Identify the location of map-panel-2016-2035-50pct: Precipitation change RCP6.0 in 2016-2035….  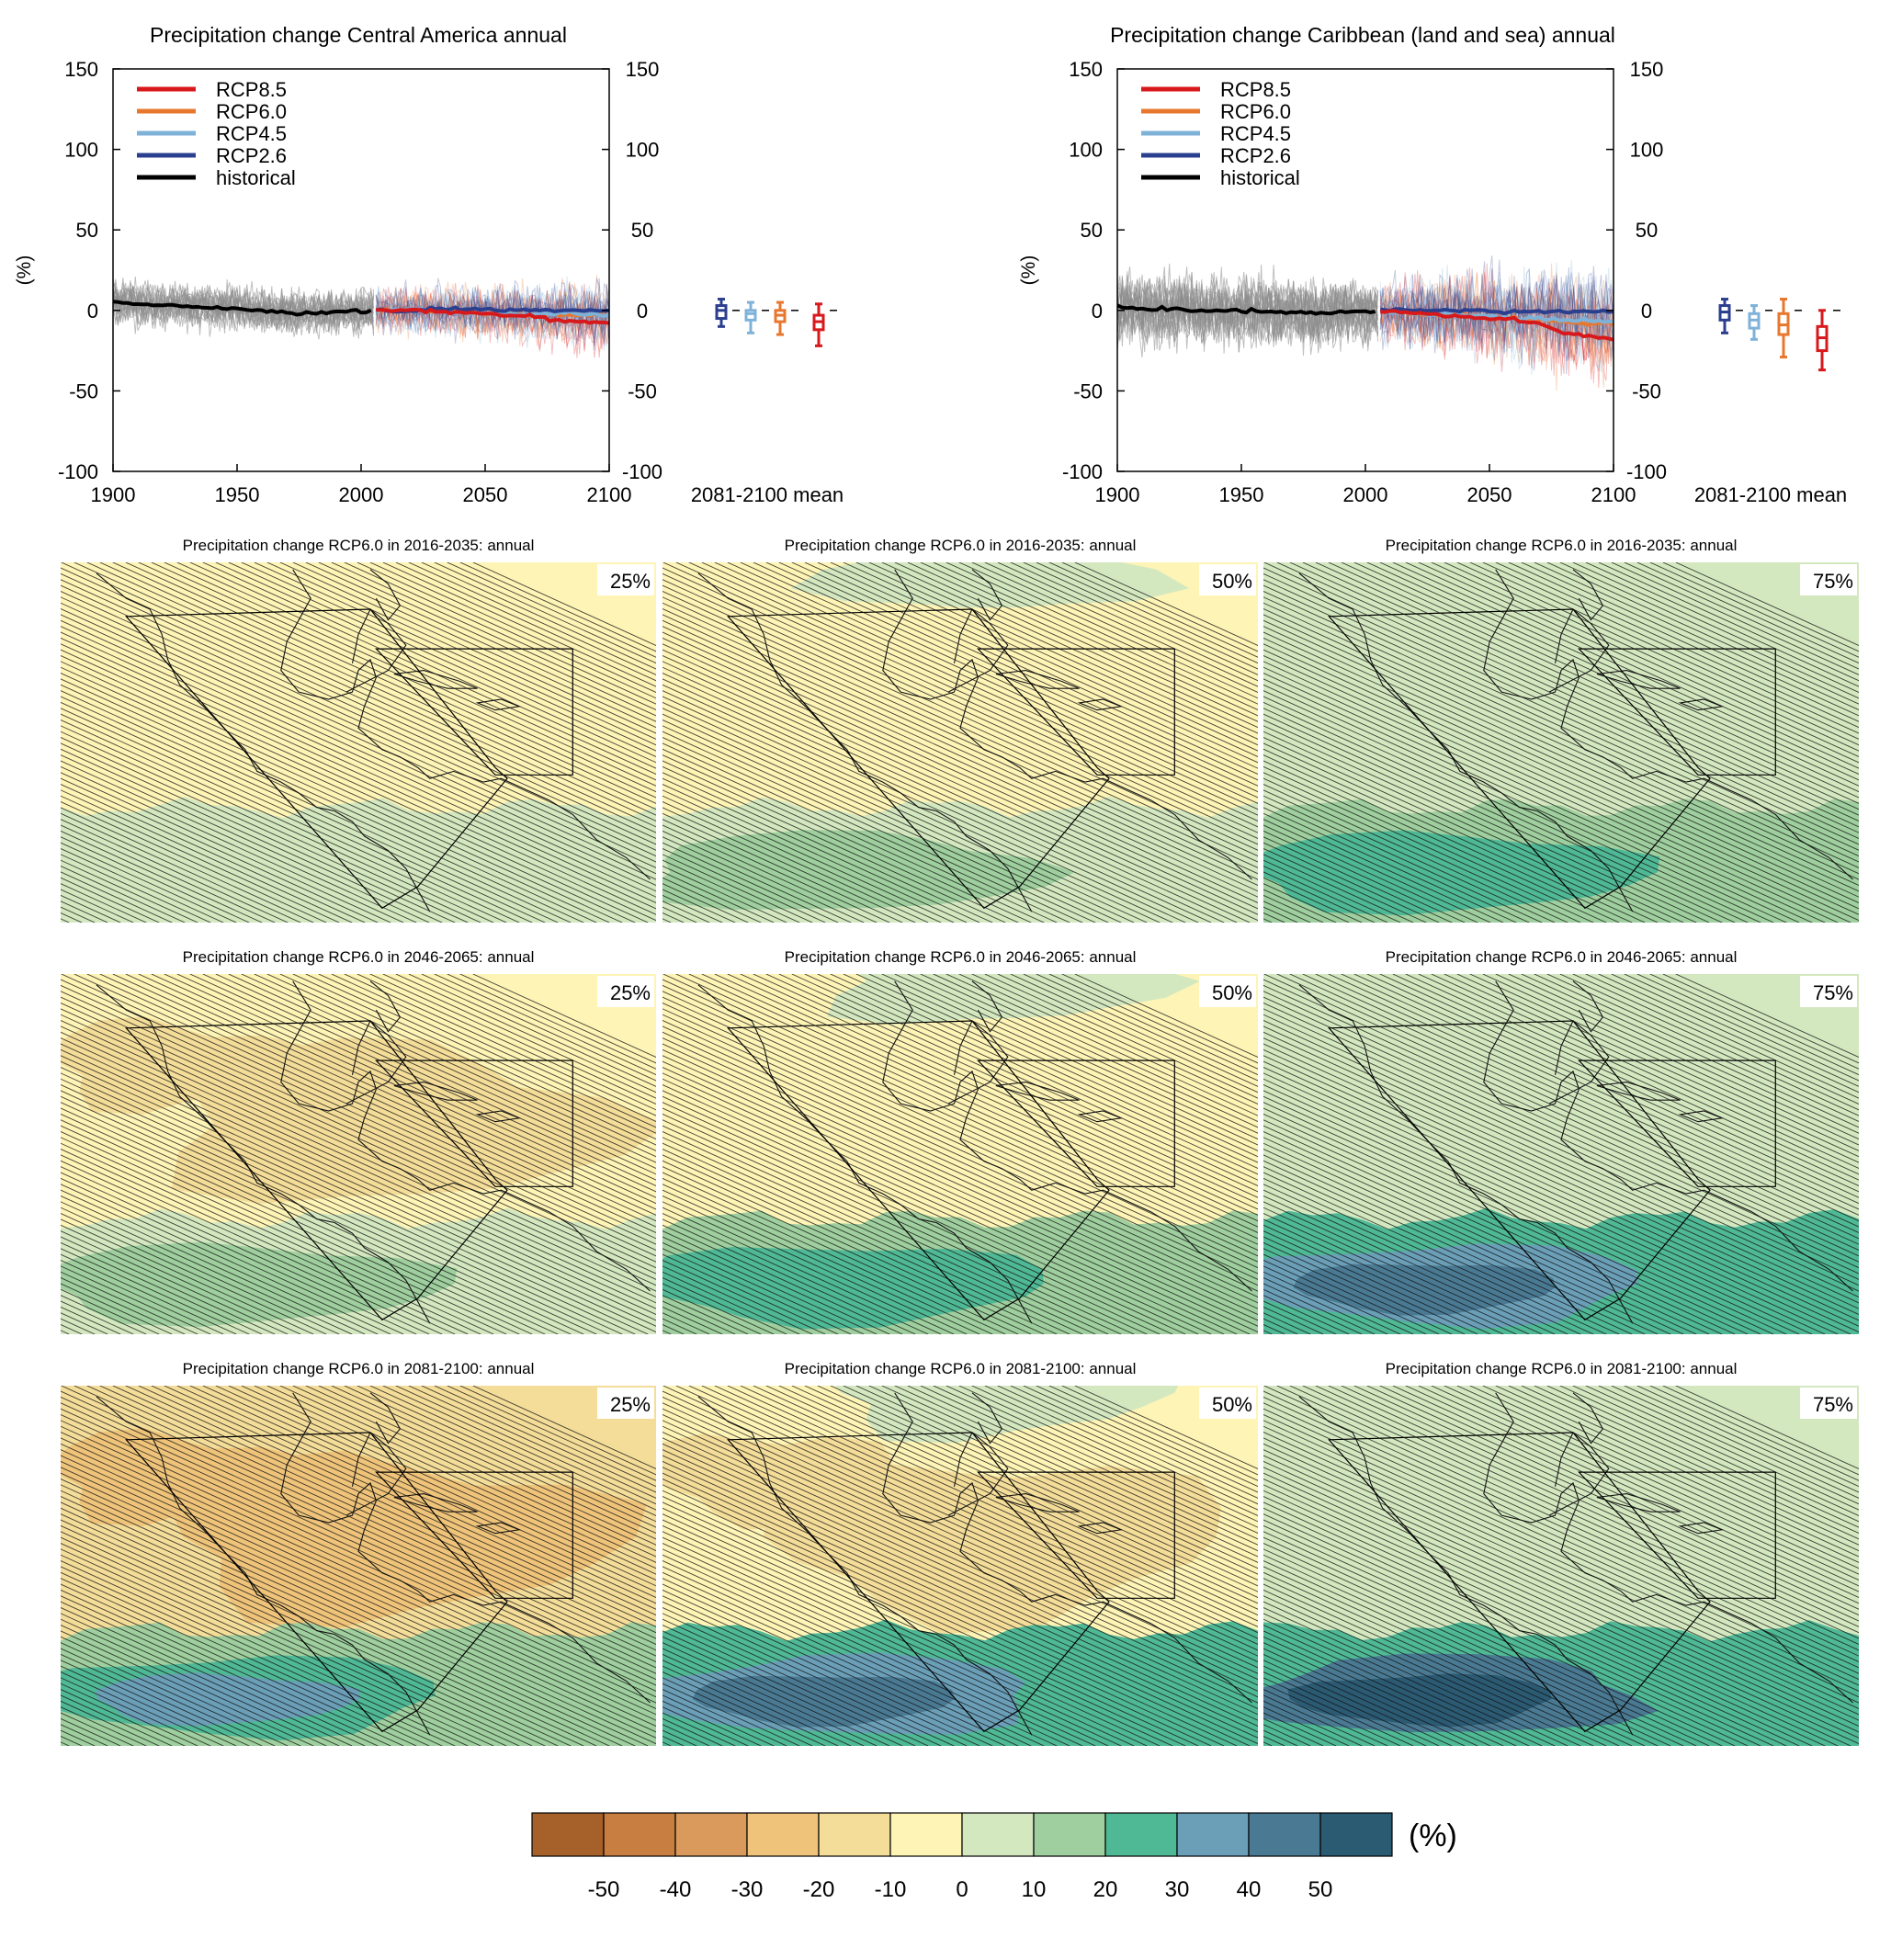
(960, 730).